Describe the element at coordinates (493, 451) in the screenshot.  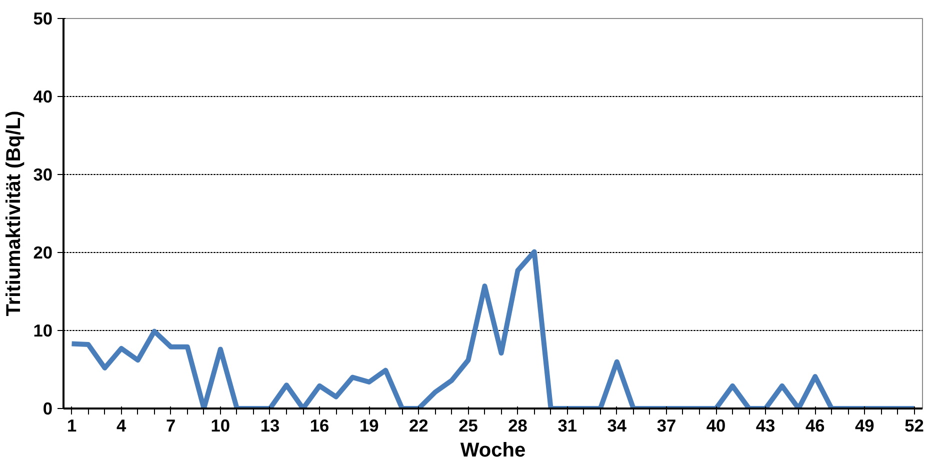
I see `x-axis-title: Woche` at that location.